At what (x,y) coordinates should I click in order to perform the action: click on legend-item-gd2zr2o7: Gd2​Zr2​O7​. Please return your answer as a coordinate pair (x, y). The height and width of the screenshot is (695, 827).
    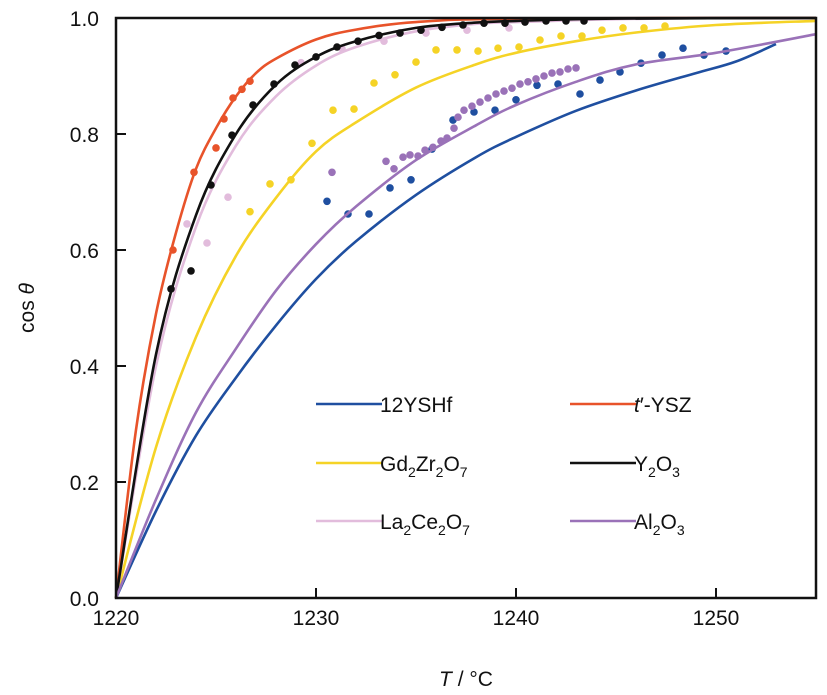
    Looking at the image, I should click on (392, 466).